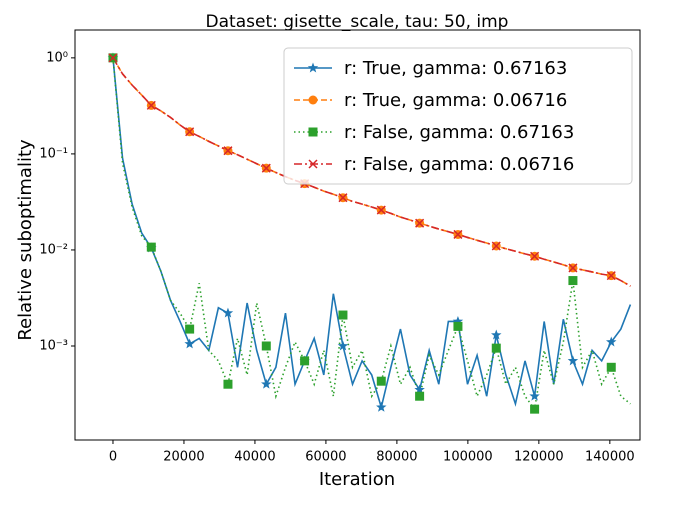 The image size is (675, 507). Describe the element at coordinates (53, 249) in the screenshot. I see `y-tick-label: 10⁻²` at that location.